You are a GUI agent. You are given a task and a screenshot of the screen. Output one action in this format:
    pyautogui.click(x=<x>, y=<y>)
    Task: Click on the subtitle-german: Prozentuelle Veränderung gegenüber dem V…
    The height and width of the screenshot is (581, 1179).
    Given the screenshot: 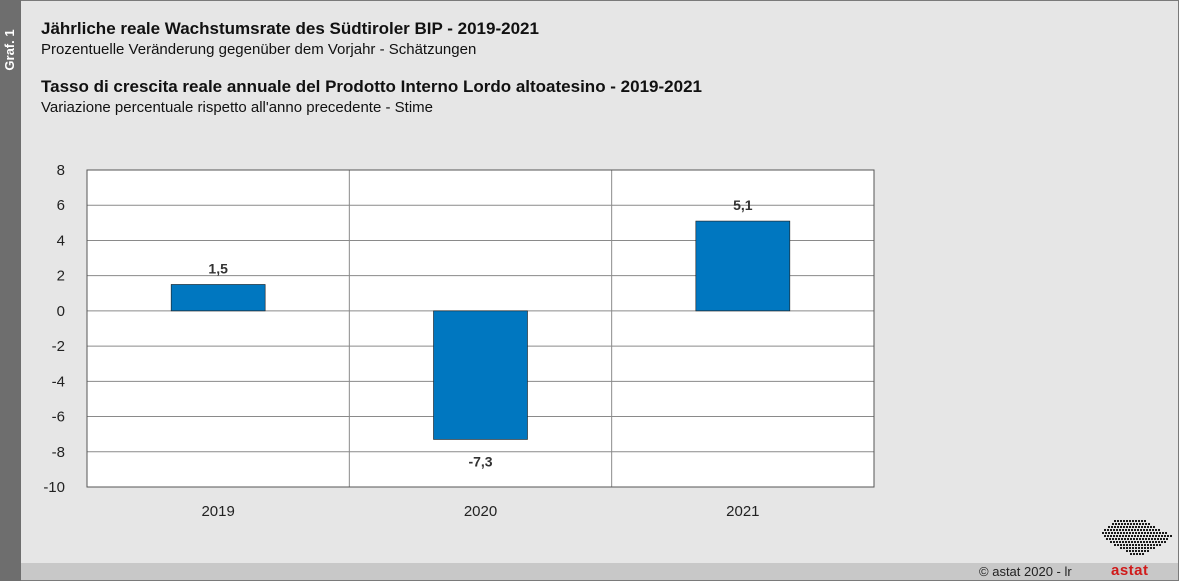 What is the action you would take?
    pyautogui.click(x=259, y=49)
    